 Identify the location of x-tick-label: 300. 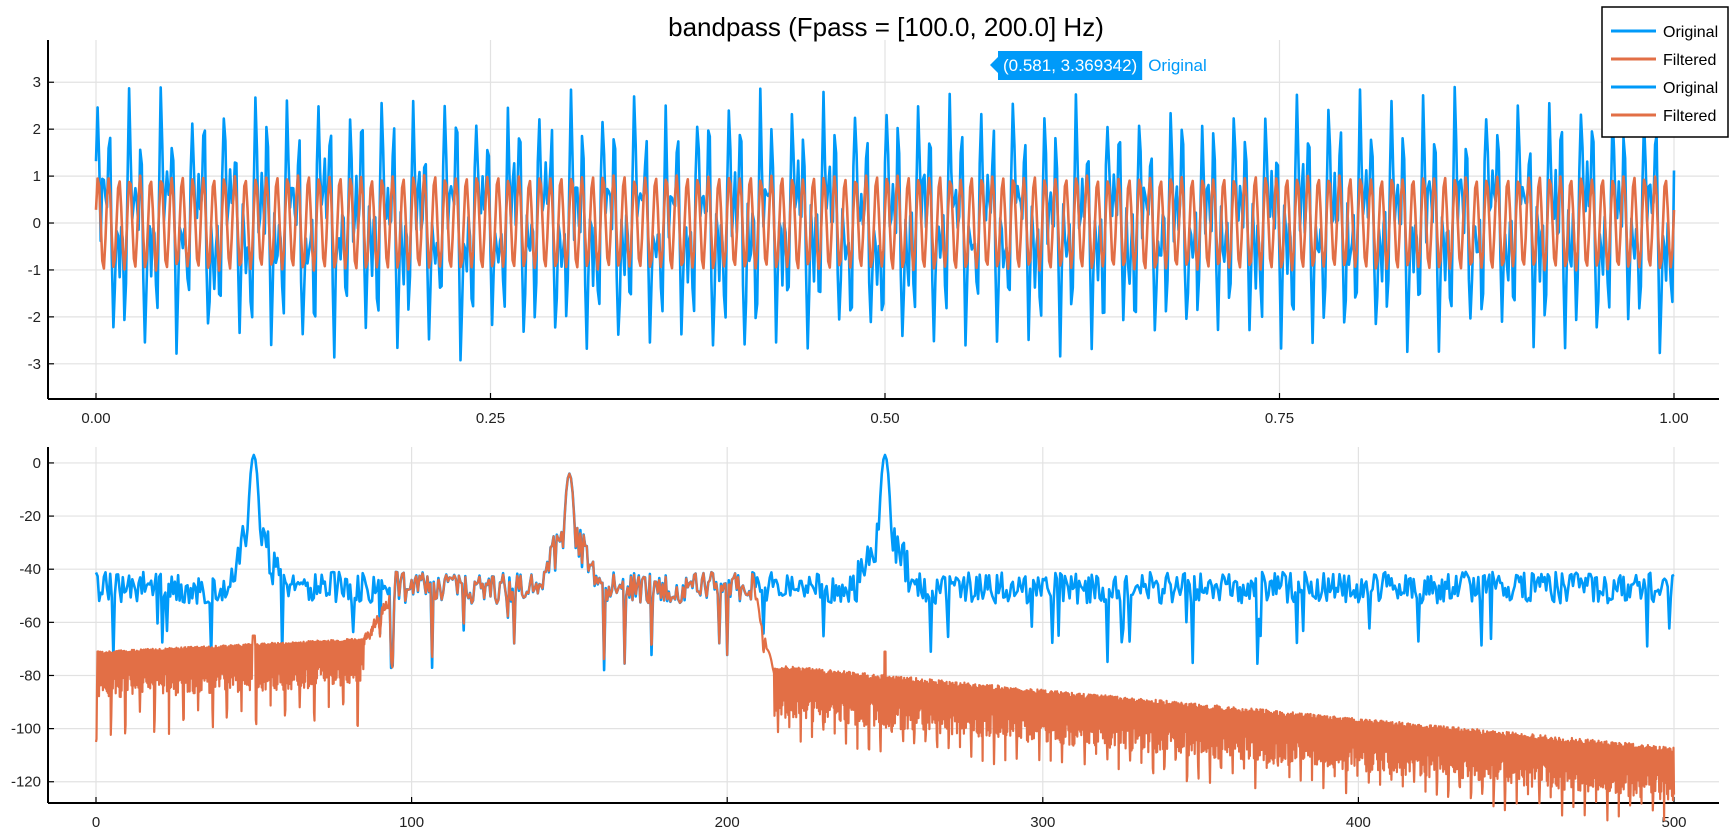
(1042, 822).